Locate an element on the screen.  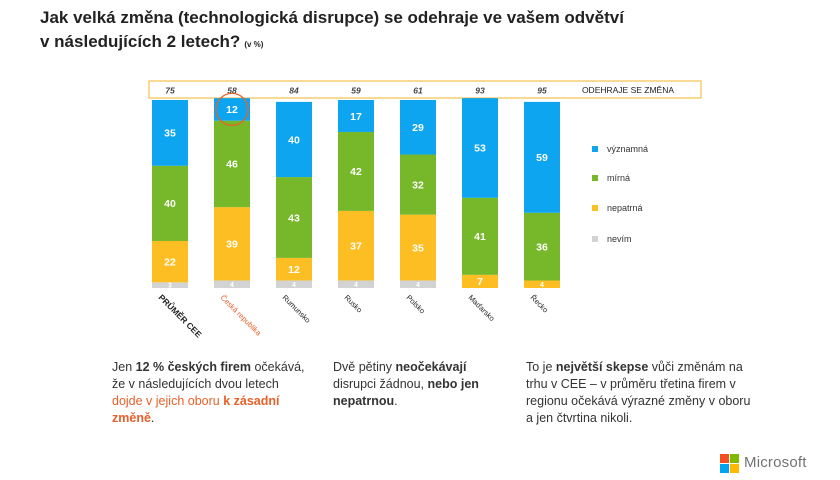
bar-mirna-madarsko is located at coordinates (480, 236).